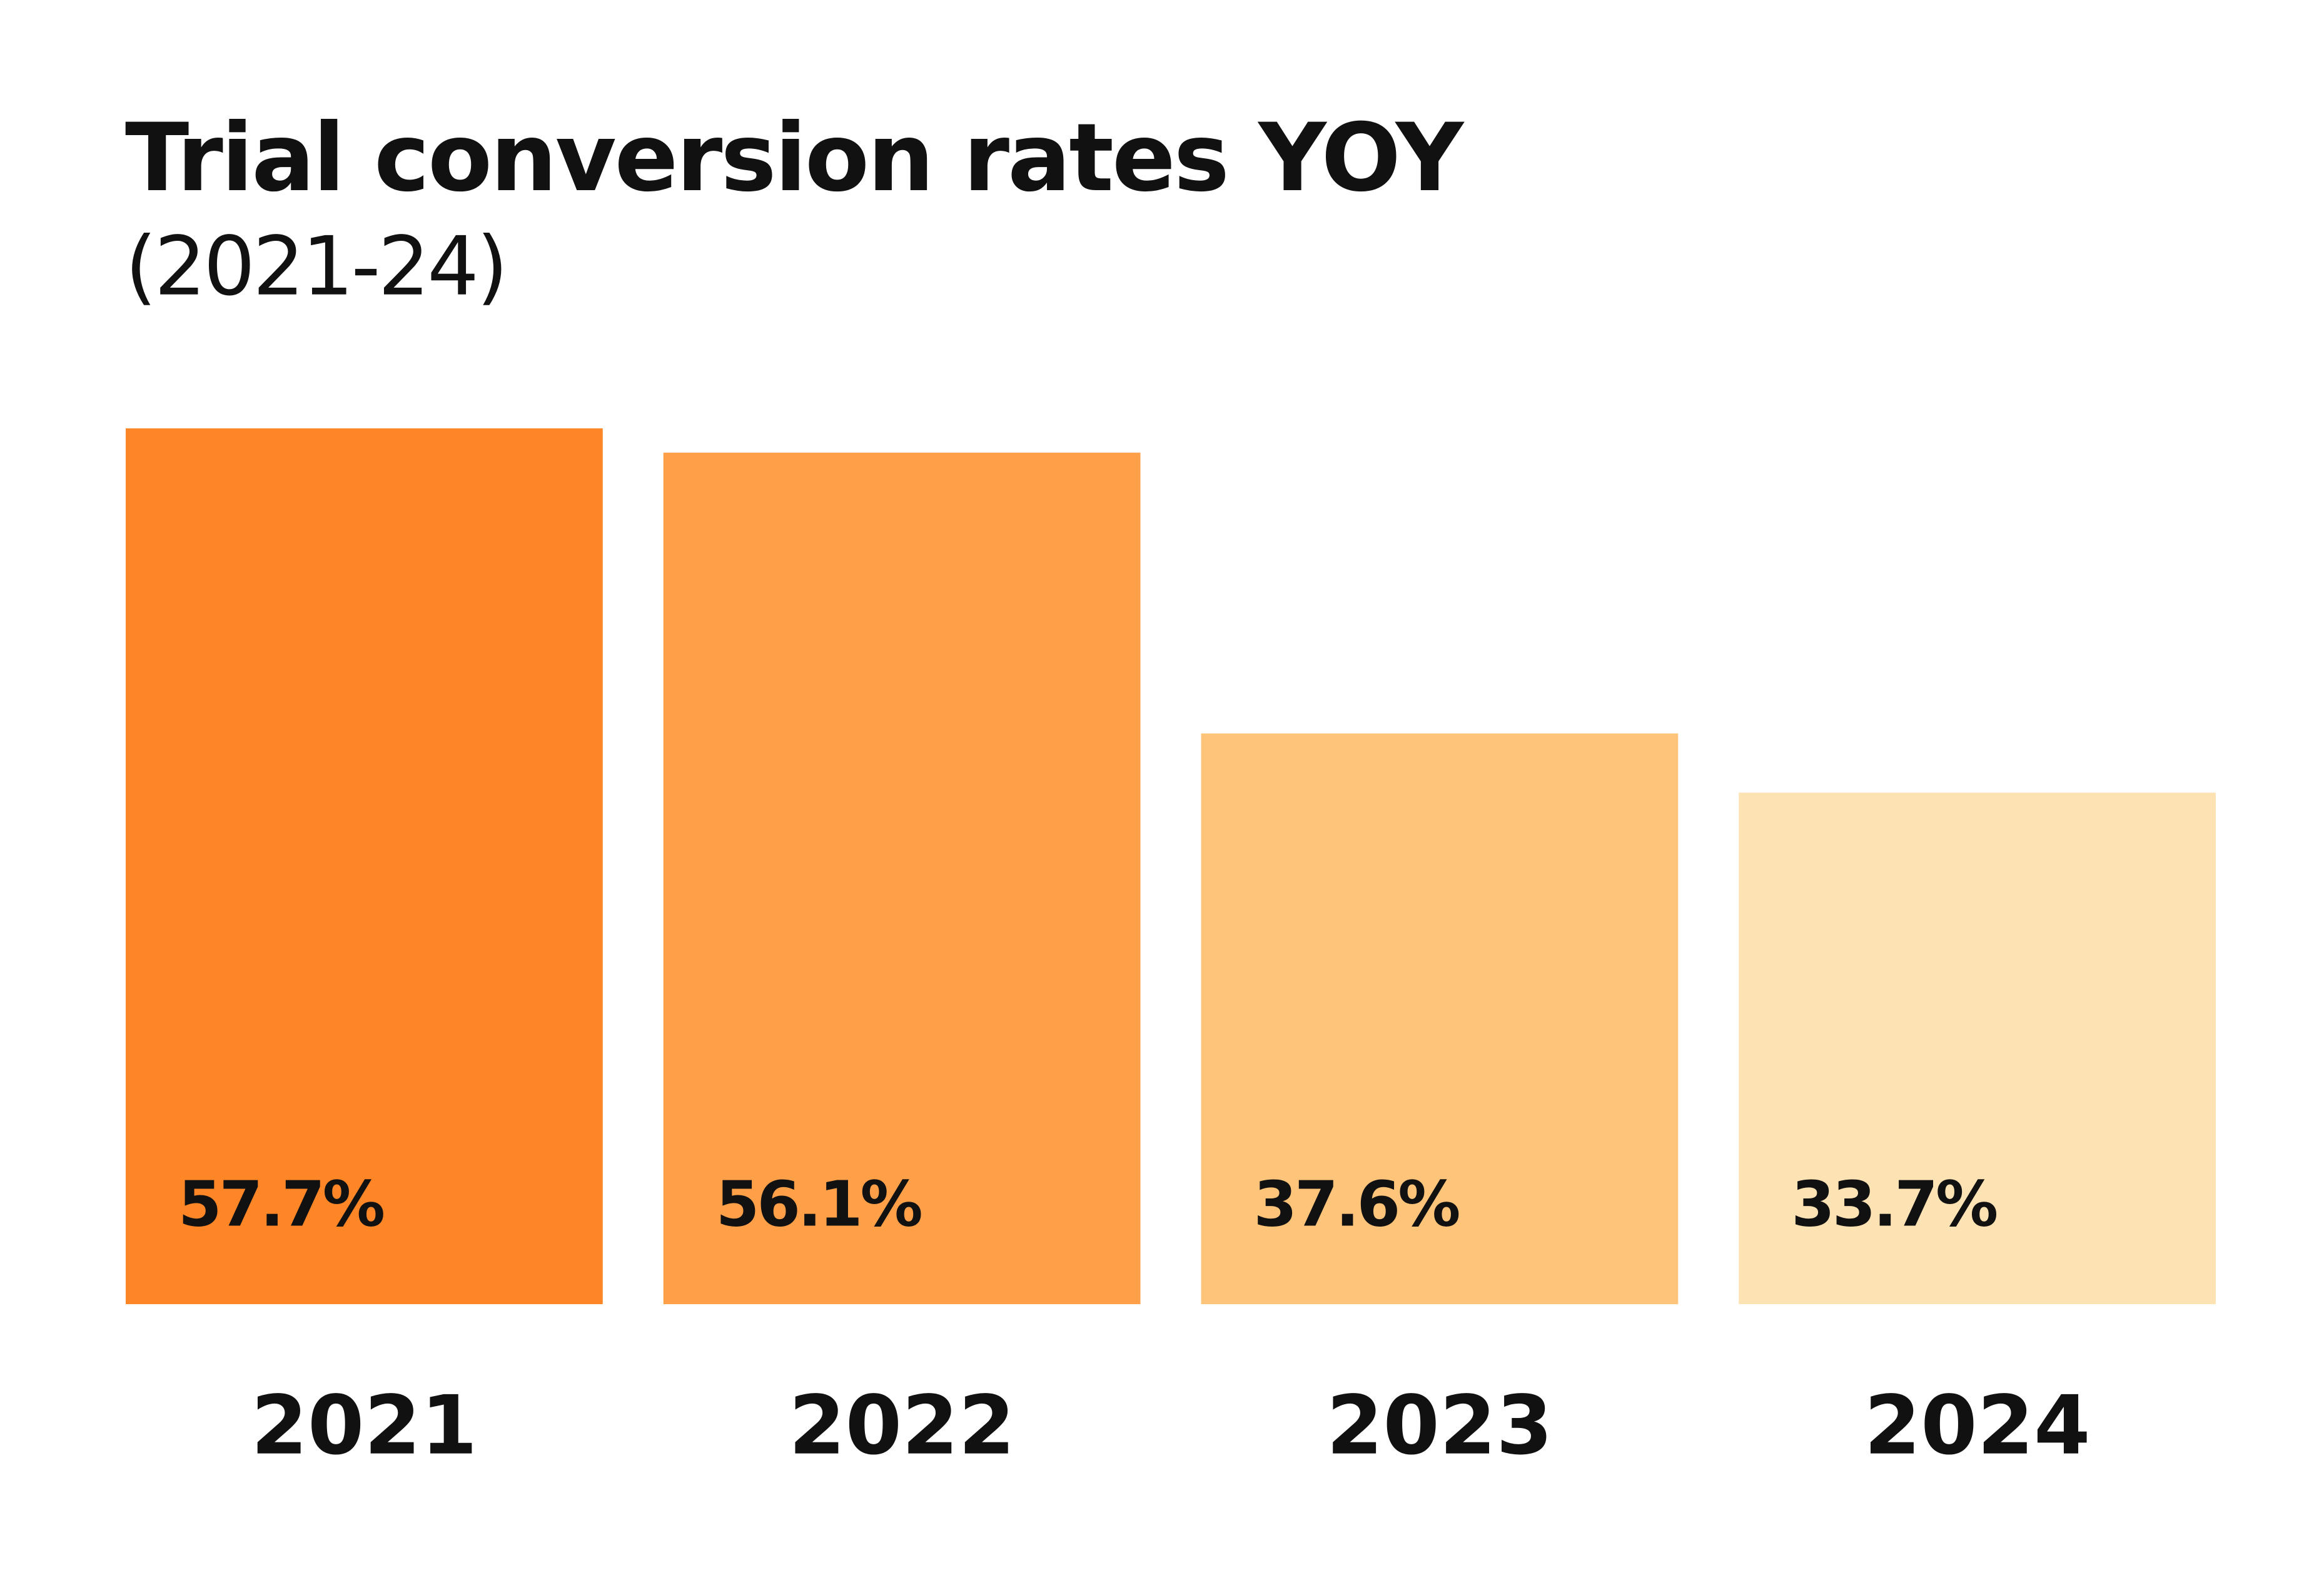 The image size is (2324, 1575). What do you see at coordinates (819, 1203) in the screenshot?
I see `value-label: 56.1%` at bounding box center [819, 1203].